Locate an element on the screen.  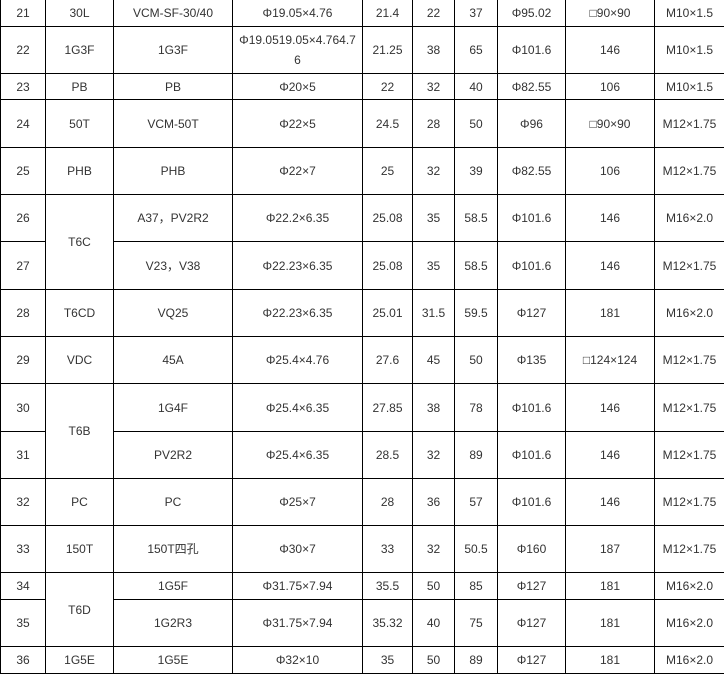
cell-bolt-thread: M10×1.5 is located at coordinates (689, 86).